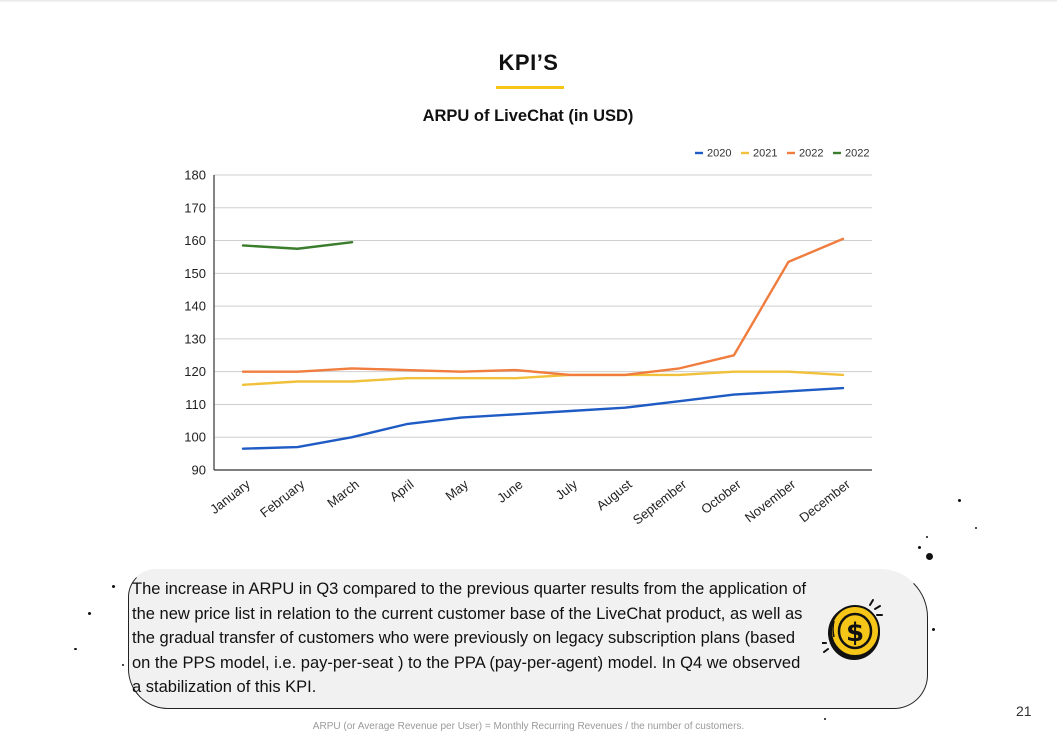 The width and height of the screenshot is (1057, 749). What do you see at coordinates (721, 496) in the screenshot?
I see `x-tick-label: October` at bounding box center [721, 496].